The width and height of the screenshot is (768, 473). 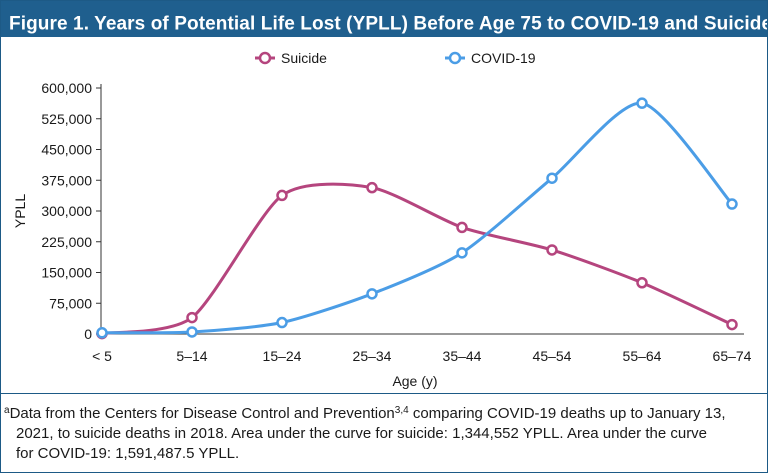 I want to click on legend-label: COVID-19, so click(x=503, y=58).